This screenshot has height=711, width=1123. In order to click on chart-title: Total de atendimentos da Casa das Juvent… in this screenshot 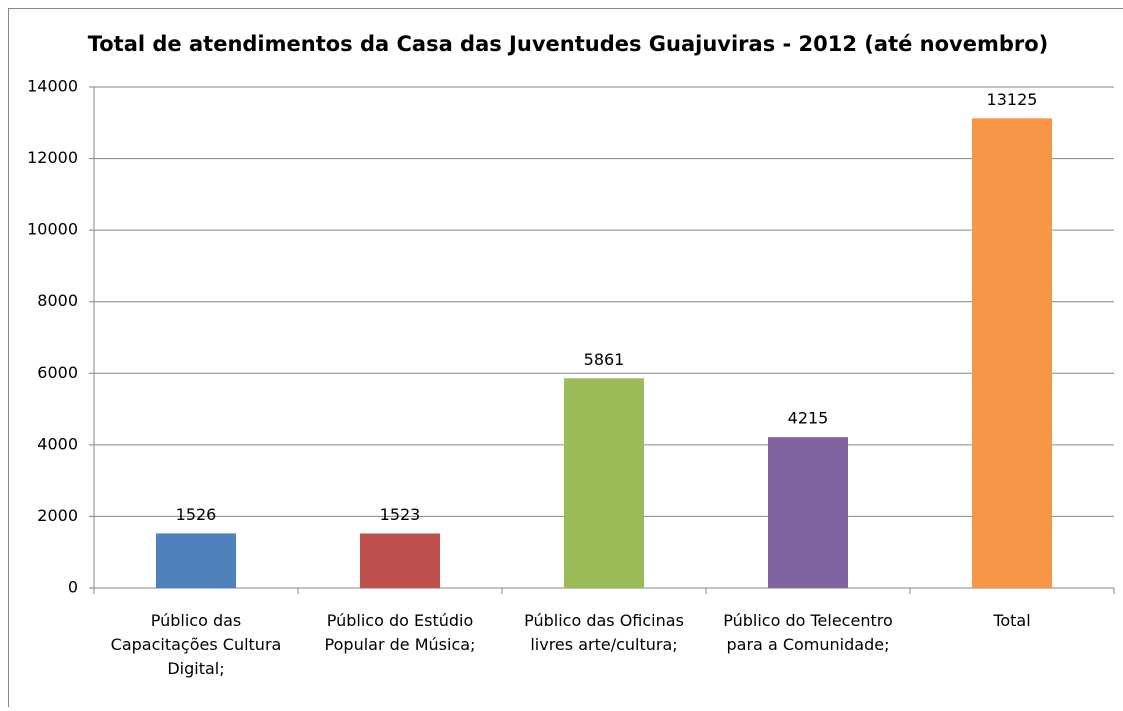, I will do `click(568, 44)`.